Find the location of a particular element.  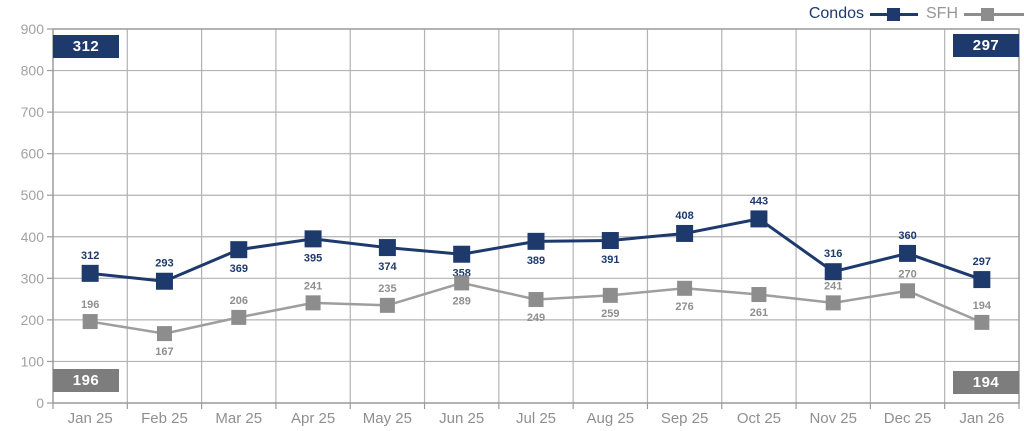

data-point-label: 443 is located at coordinates (759, 201).